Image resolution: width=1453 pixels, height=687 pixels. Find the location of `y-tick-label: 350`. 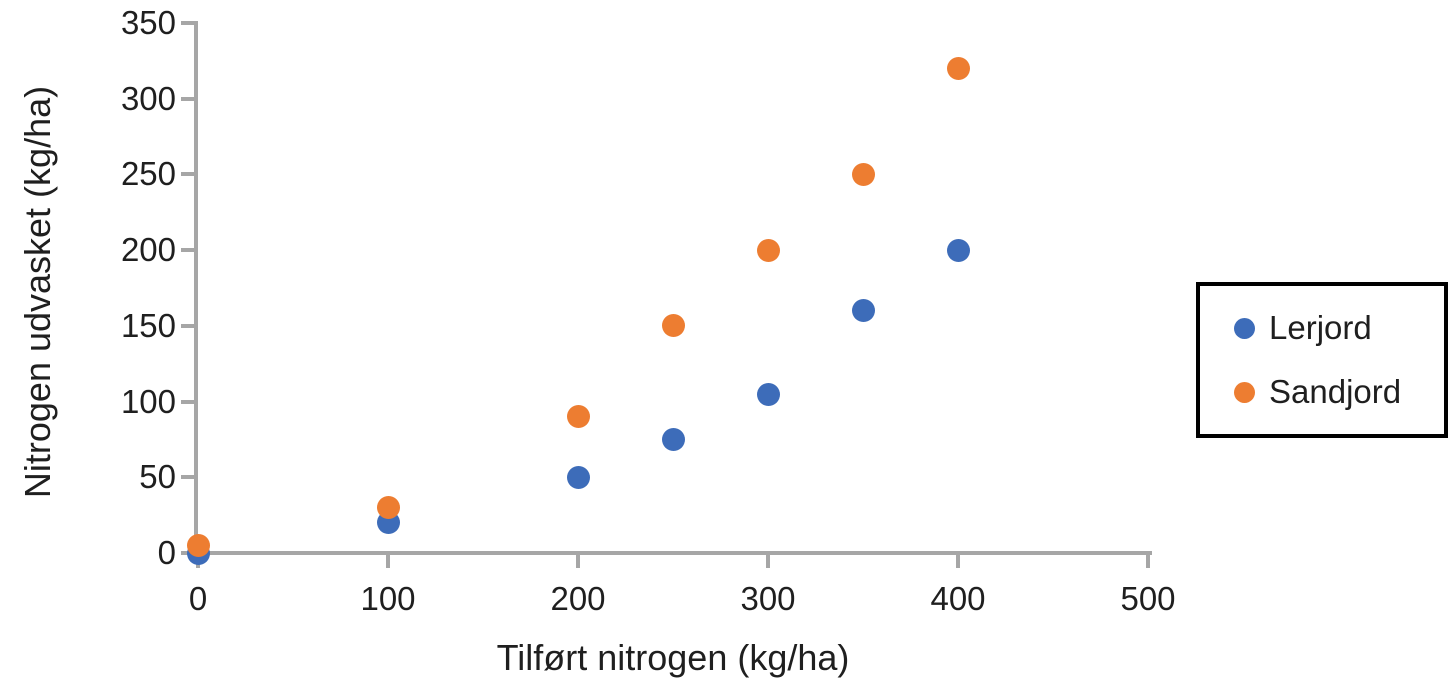

y-tick-label: 350 is located at coordinates (148, 22).